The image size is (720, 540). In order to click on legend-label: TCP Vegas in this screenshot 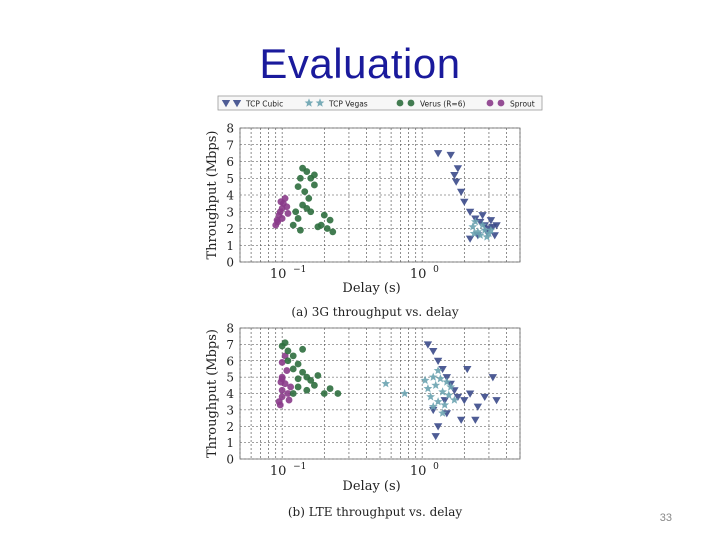, I will do `click(348, 104)`.